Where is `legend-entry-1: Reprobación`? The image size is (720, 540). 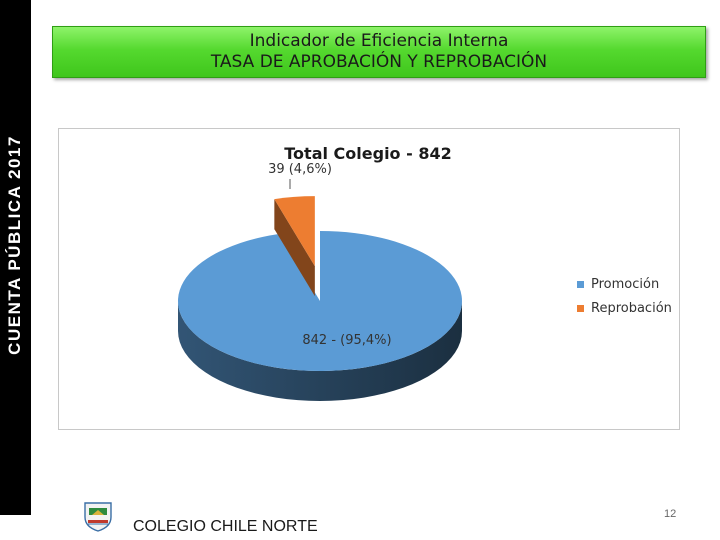 legend-entry-1: Reprobación is located at coordinates (631, 308).